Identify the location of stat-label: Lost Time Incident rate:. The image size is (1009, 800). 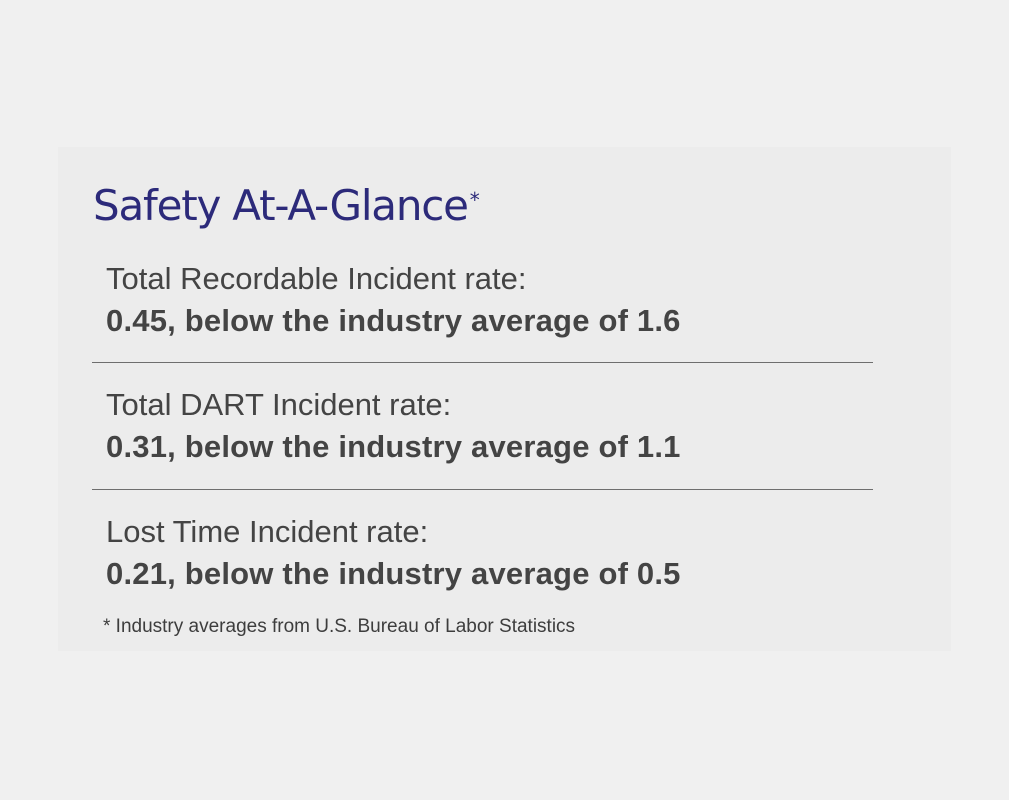
(267, 531).